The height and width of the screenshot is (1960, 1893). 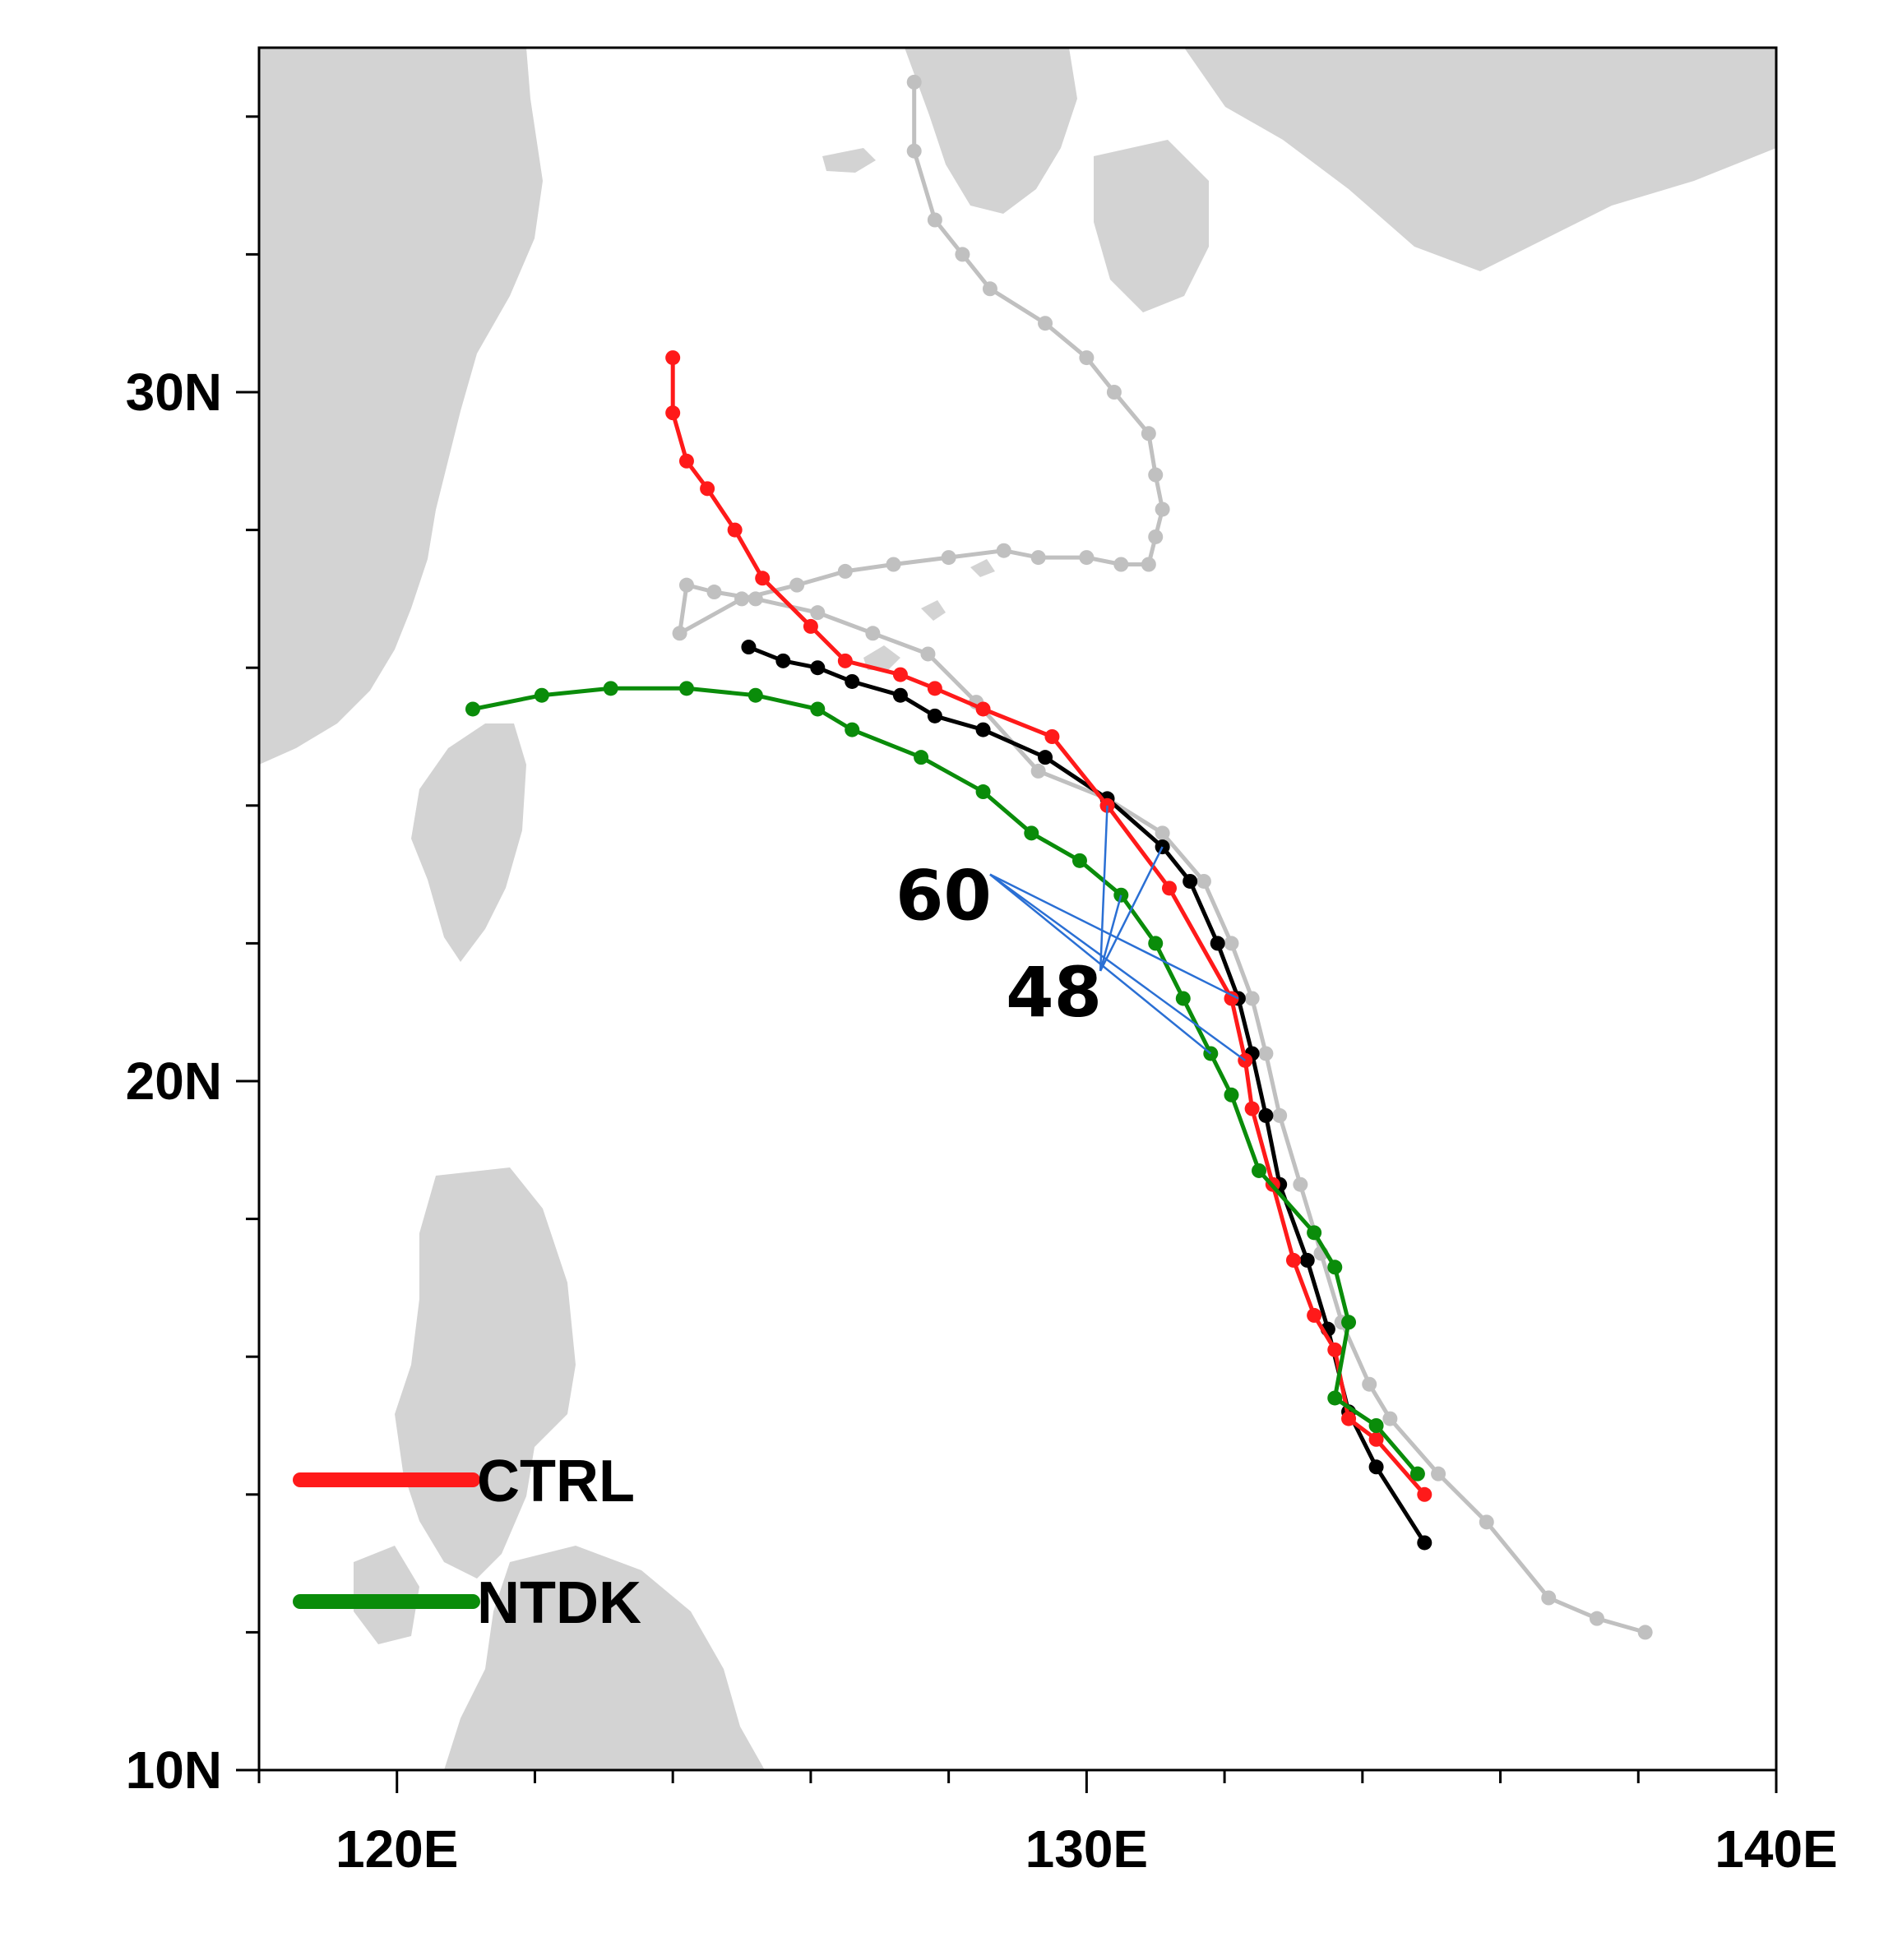 I want to click on annotation-label-60: 60, so click(x=944, y=896).